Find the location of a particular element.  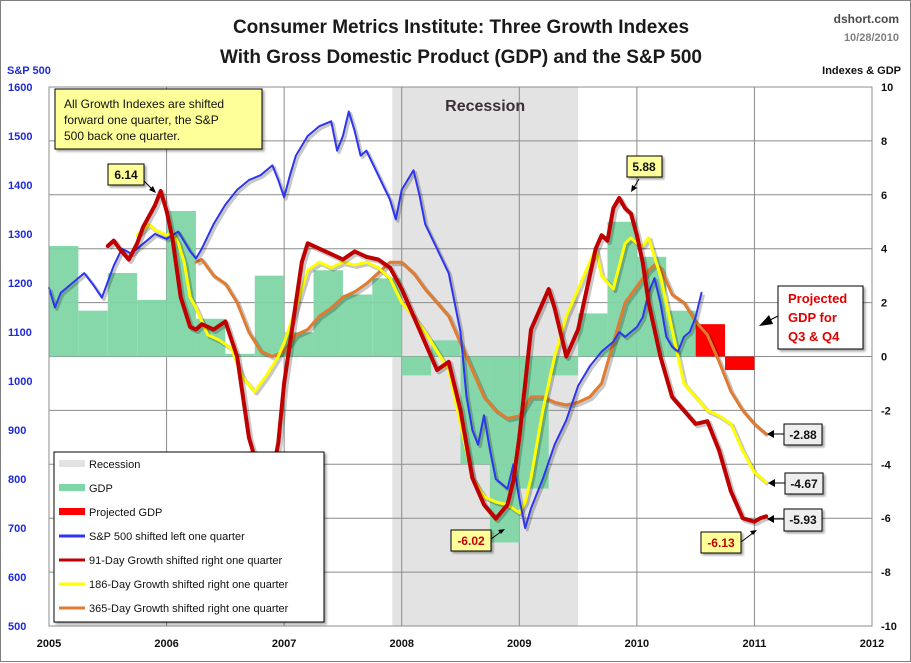

left-tick-label: 900 is located at coordinates (17, 431).